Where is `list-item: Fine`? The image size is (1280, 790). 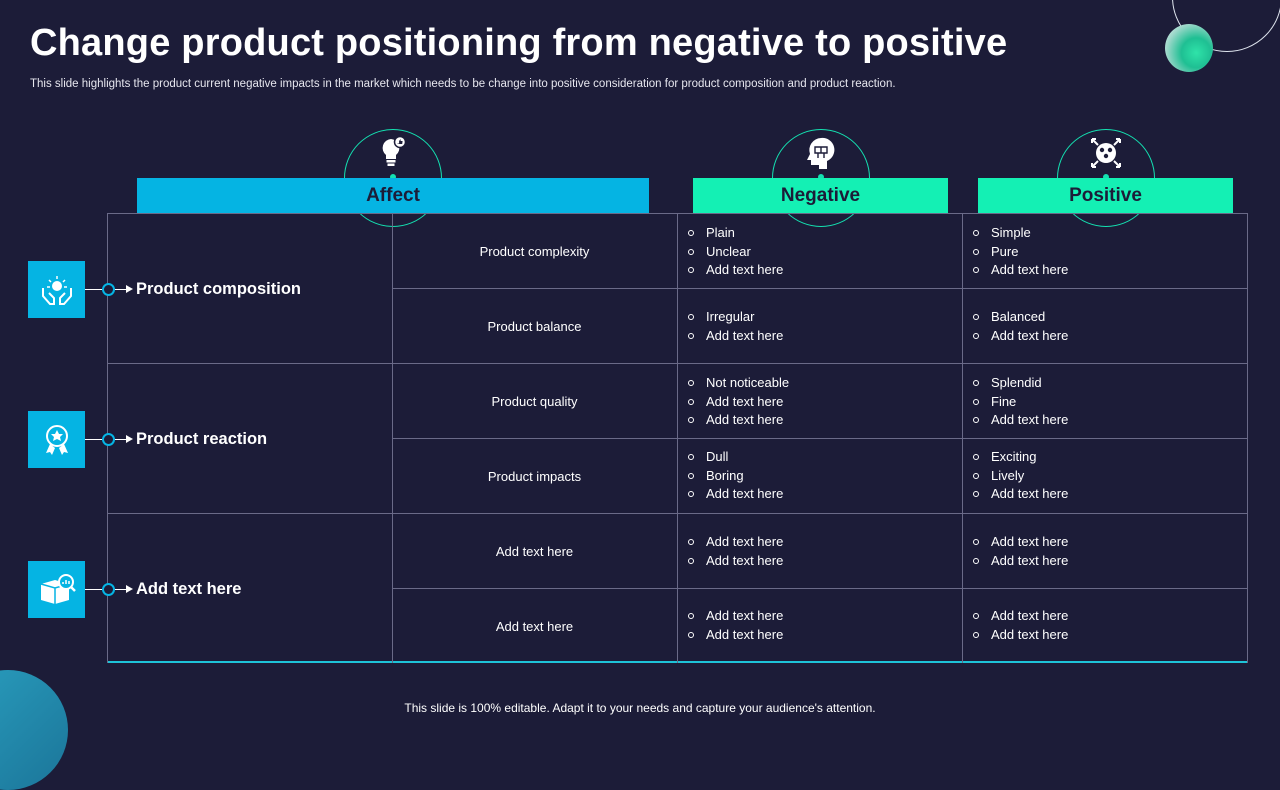 list-item: Fine is located at coordinates (1020, 402).